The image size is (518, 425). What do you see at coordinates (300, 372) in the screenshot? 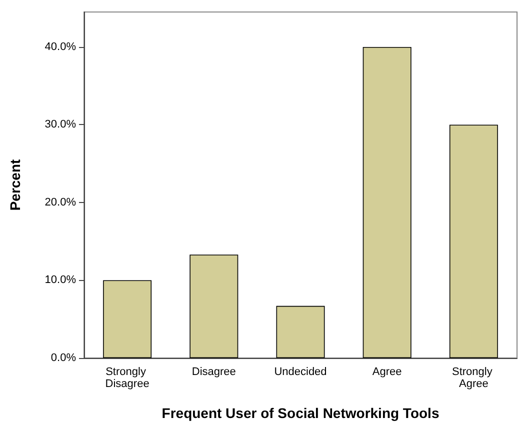
I see `x-tick-label: Undecided` at bounding box center [300, 372].